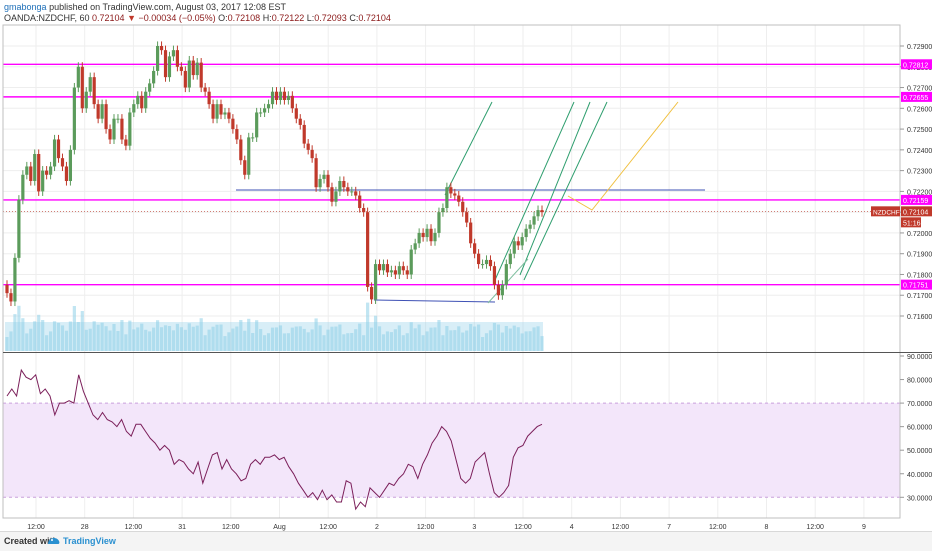  I want to click on price-tick-label: 0.71900, so click(919, 255).